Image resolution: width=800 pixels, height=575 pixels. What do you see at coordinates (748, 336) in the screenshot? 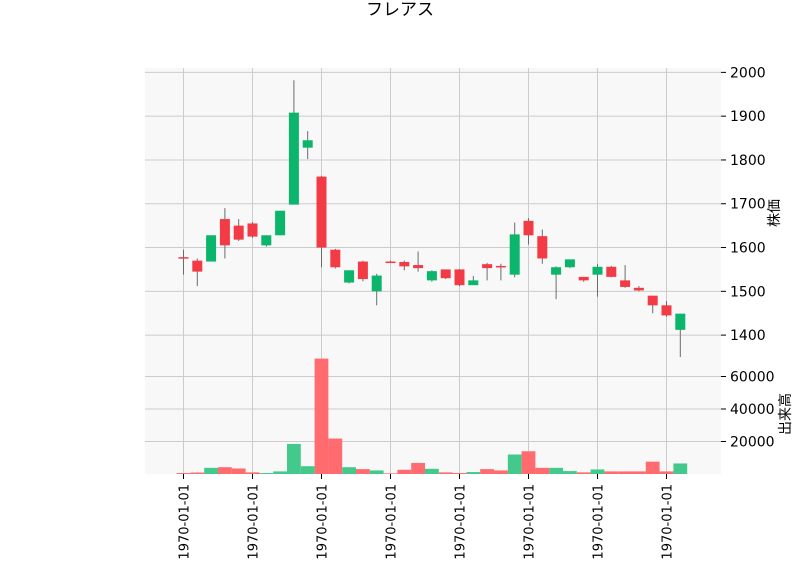
I see `price-tick-label: 1400` at bounding box center [748, 336].